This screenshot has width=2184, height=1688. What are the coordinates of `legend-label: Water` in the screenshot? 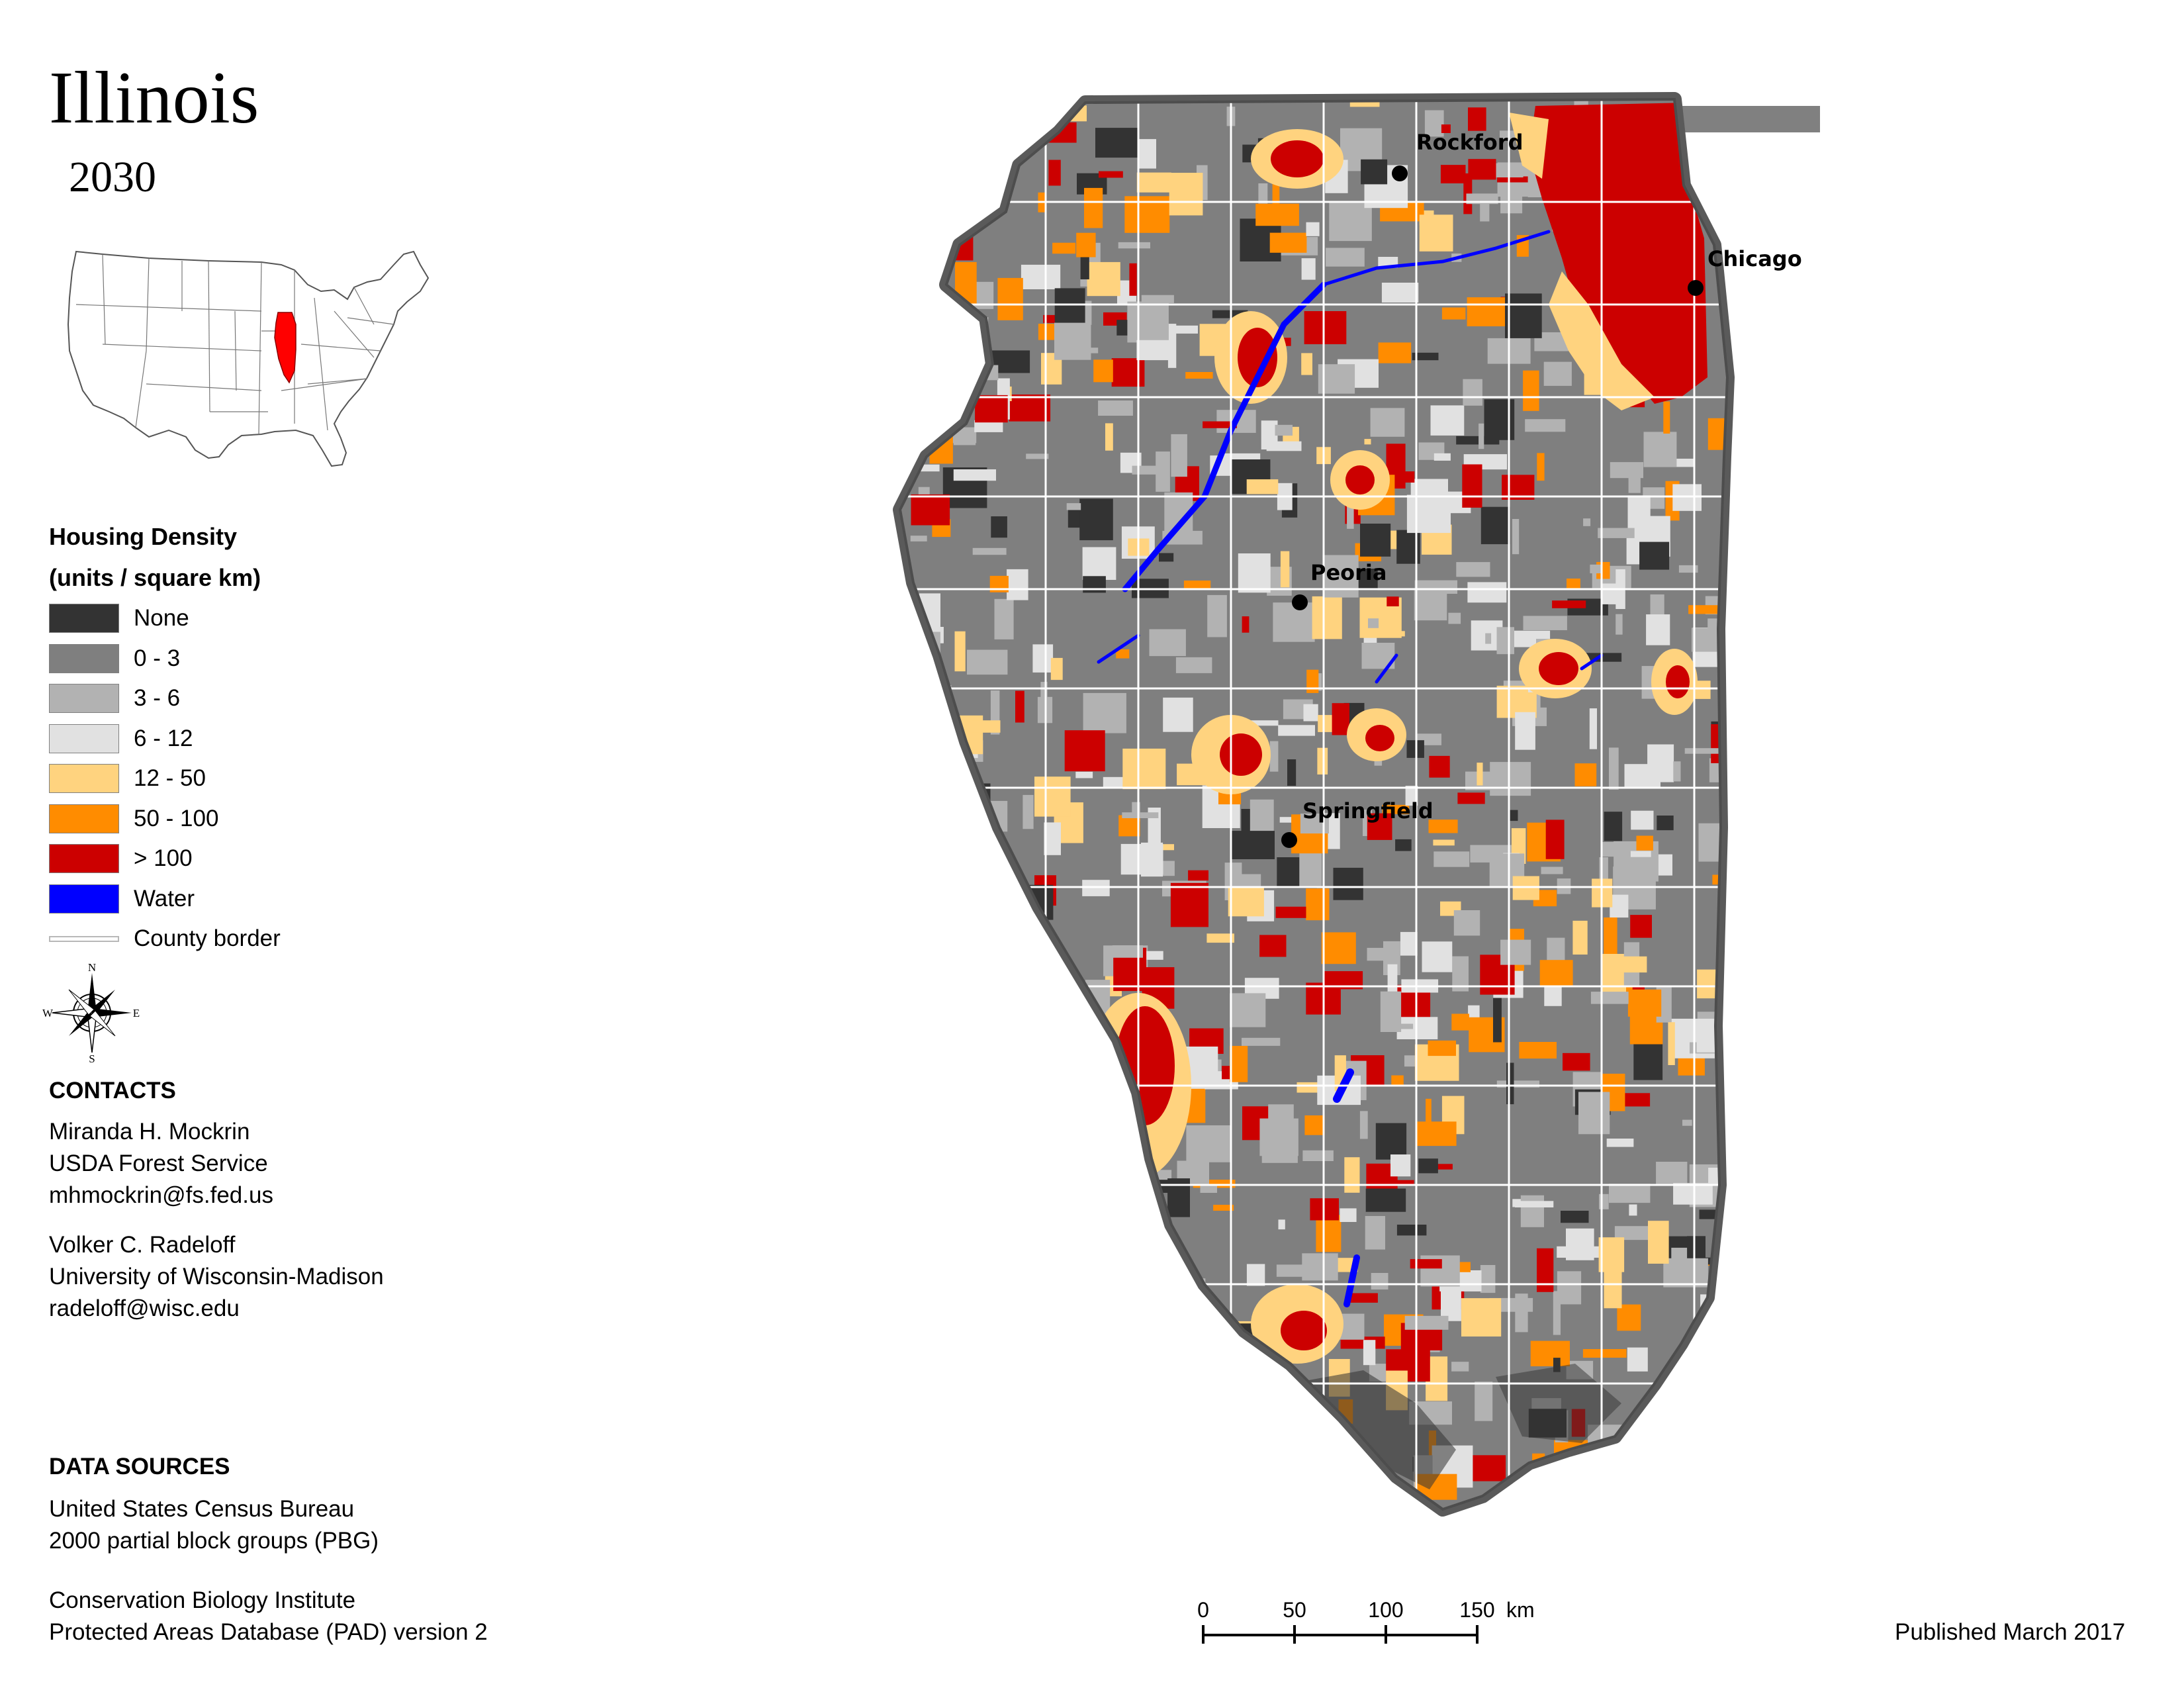 It's located at (164, 898).